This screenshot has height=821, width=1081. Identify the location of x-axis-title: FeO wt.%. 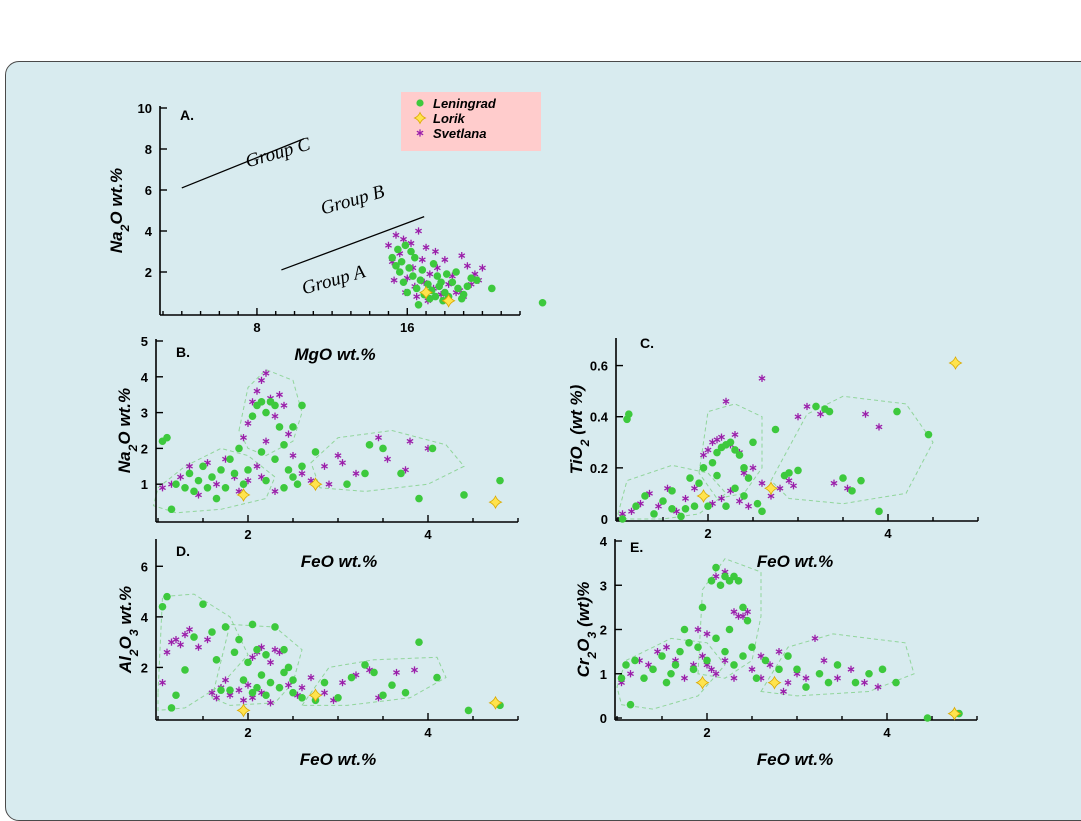
(795, 759).